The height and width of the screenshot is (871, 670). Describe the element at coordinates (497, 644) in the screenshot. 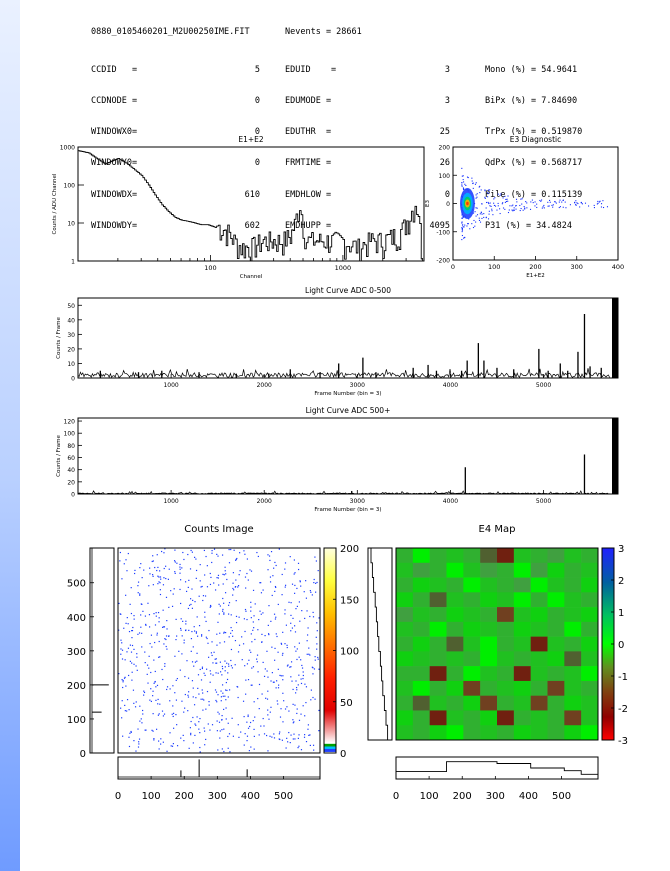

I see `e4-map-cells` at that location.